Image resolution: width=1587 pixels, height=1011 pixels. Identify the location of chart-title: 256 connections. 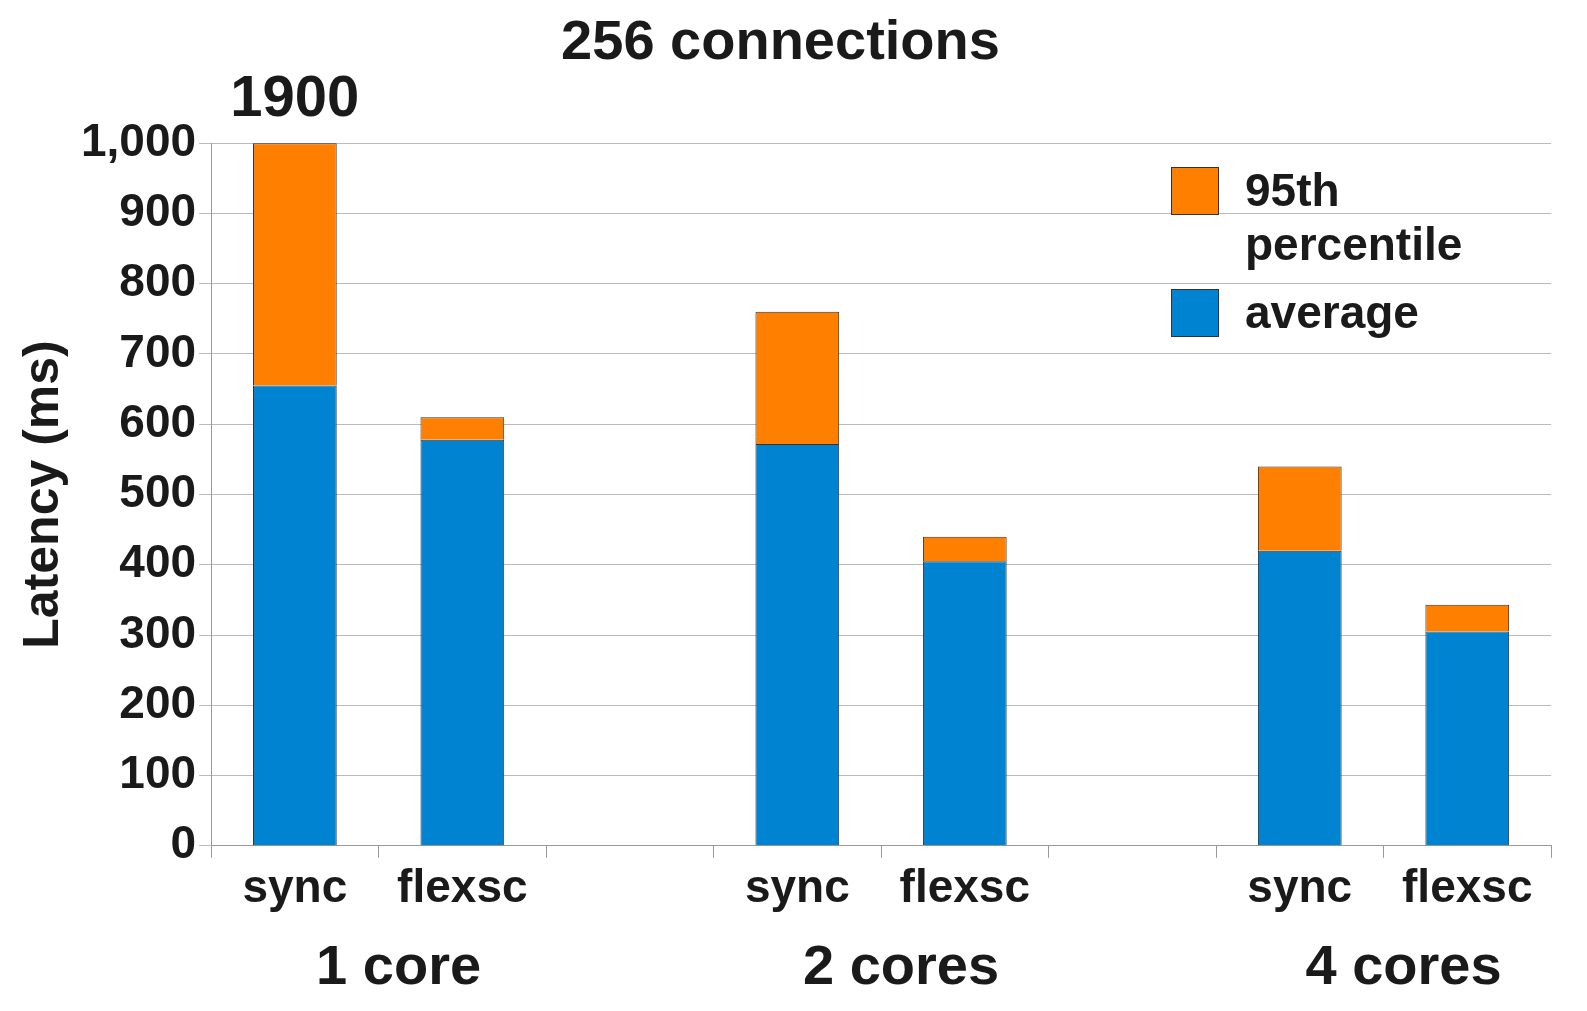
(780, 40).